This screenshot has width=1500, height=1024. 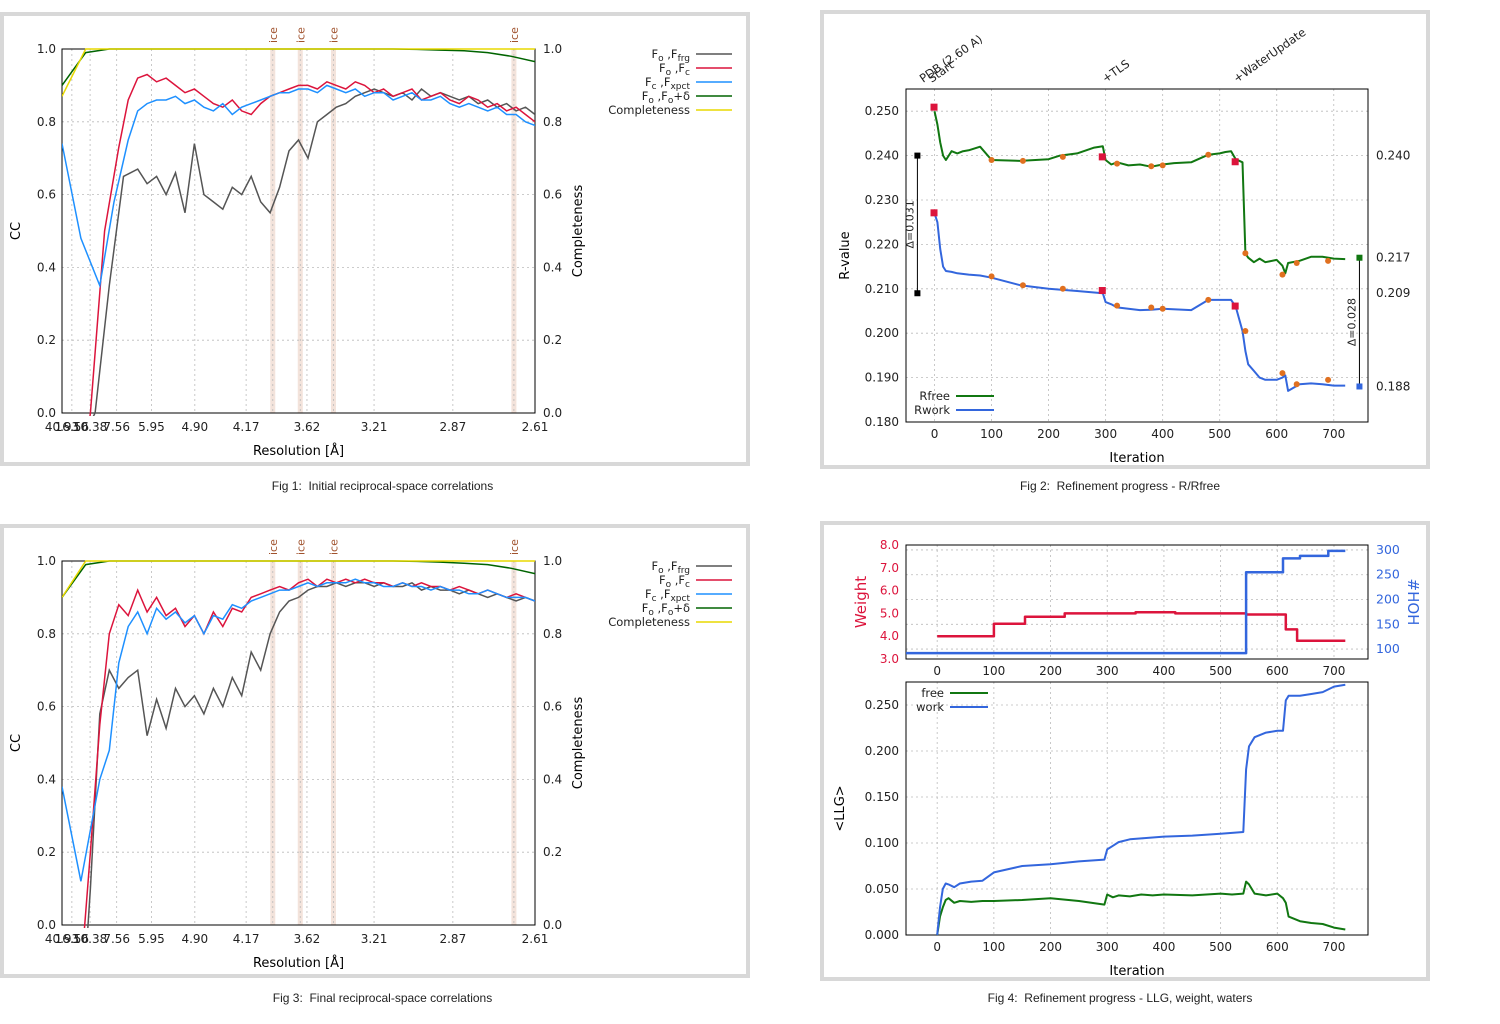 What do you see at coordinates (882, 889) in the screenshot?
I see `y-tick-label: 0.050` at bounding box center [882, 889].